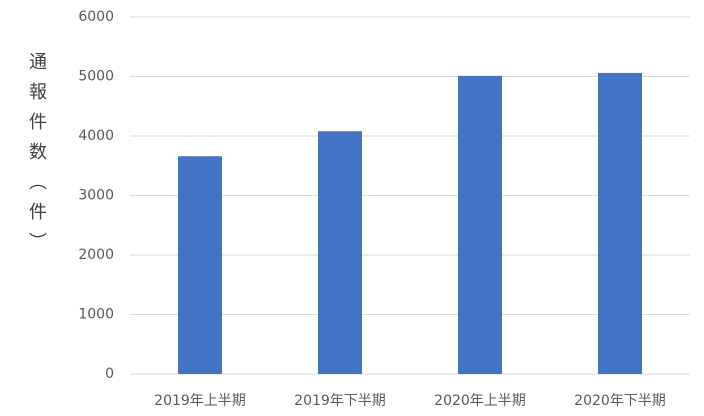  What do you see at coordinates (200, 401) in the screenshot?
I see `x-tick-label: 2019年上半期` at bounding box center [200, 401].